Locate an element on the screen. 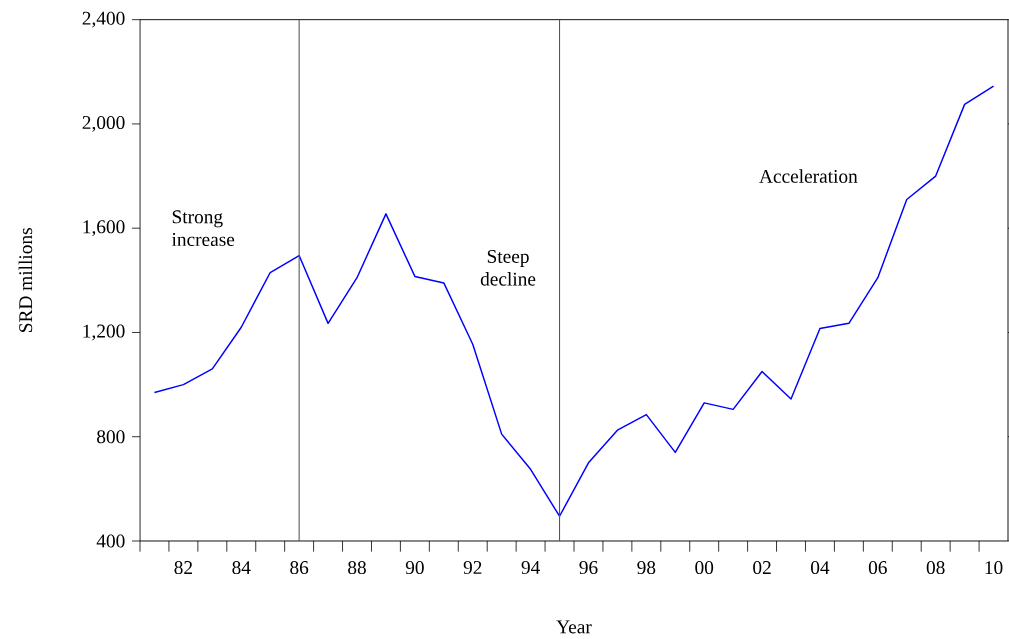 This screenshot has width=1009, height=639. annotation: Strong increase is located at coordinates (203, 228).